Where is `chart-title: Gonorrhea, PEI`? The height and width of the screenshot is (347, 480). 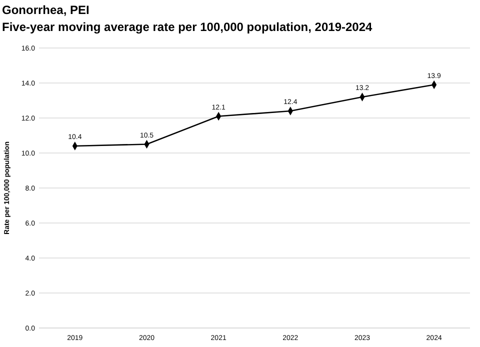
chart-title: Gonorrhea, PEI is located at coordinates (46, 10).